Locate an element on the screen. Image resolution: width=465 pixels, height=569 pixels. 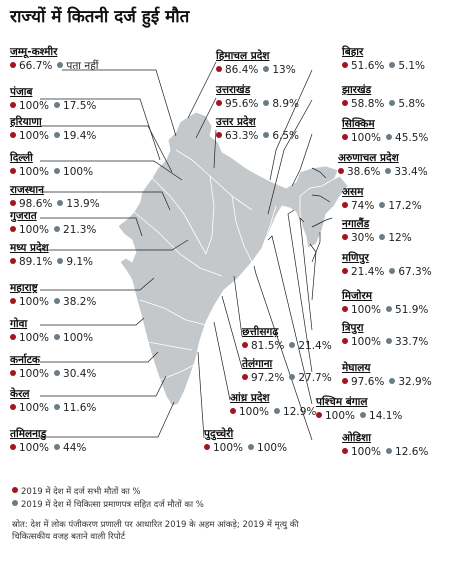
state-puducherry: पुदुच्चेरी 100% 100% is located at coordinates (246, 441).